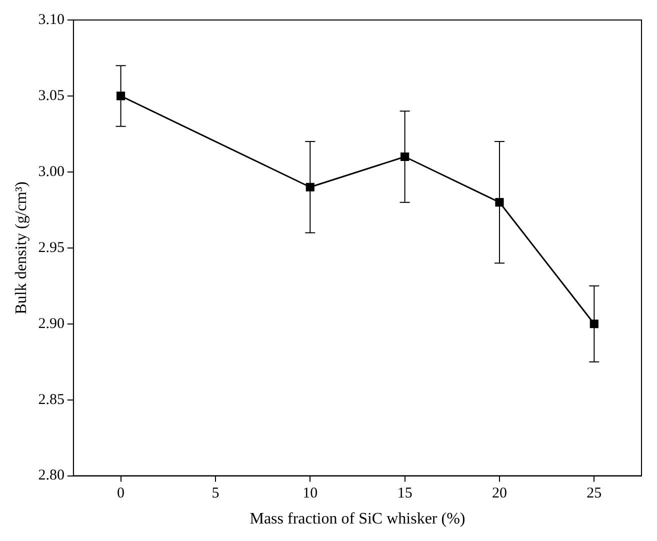  Describe the element at coordinates (51, 172) in the screenshot. I see `y-tick-label: 3.00` at that location.